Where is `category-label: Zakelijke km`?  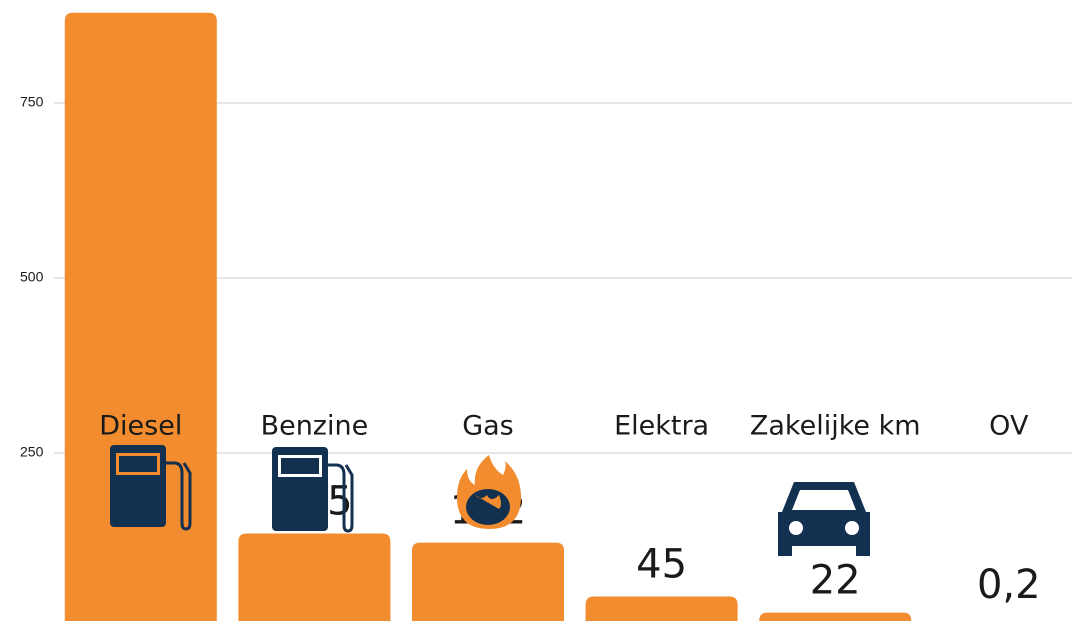 category-label: Zakelijke km is located at coordinates (835, 426).